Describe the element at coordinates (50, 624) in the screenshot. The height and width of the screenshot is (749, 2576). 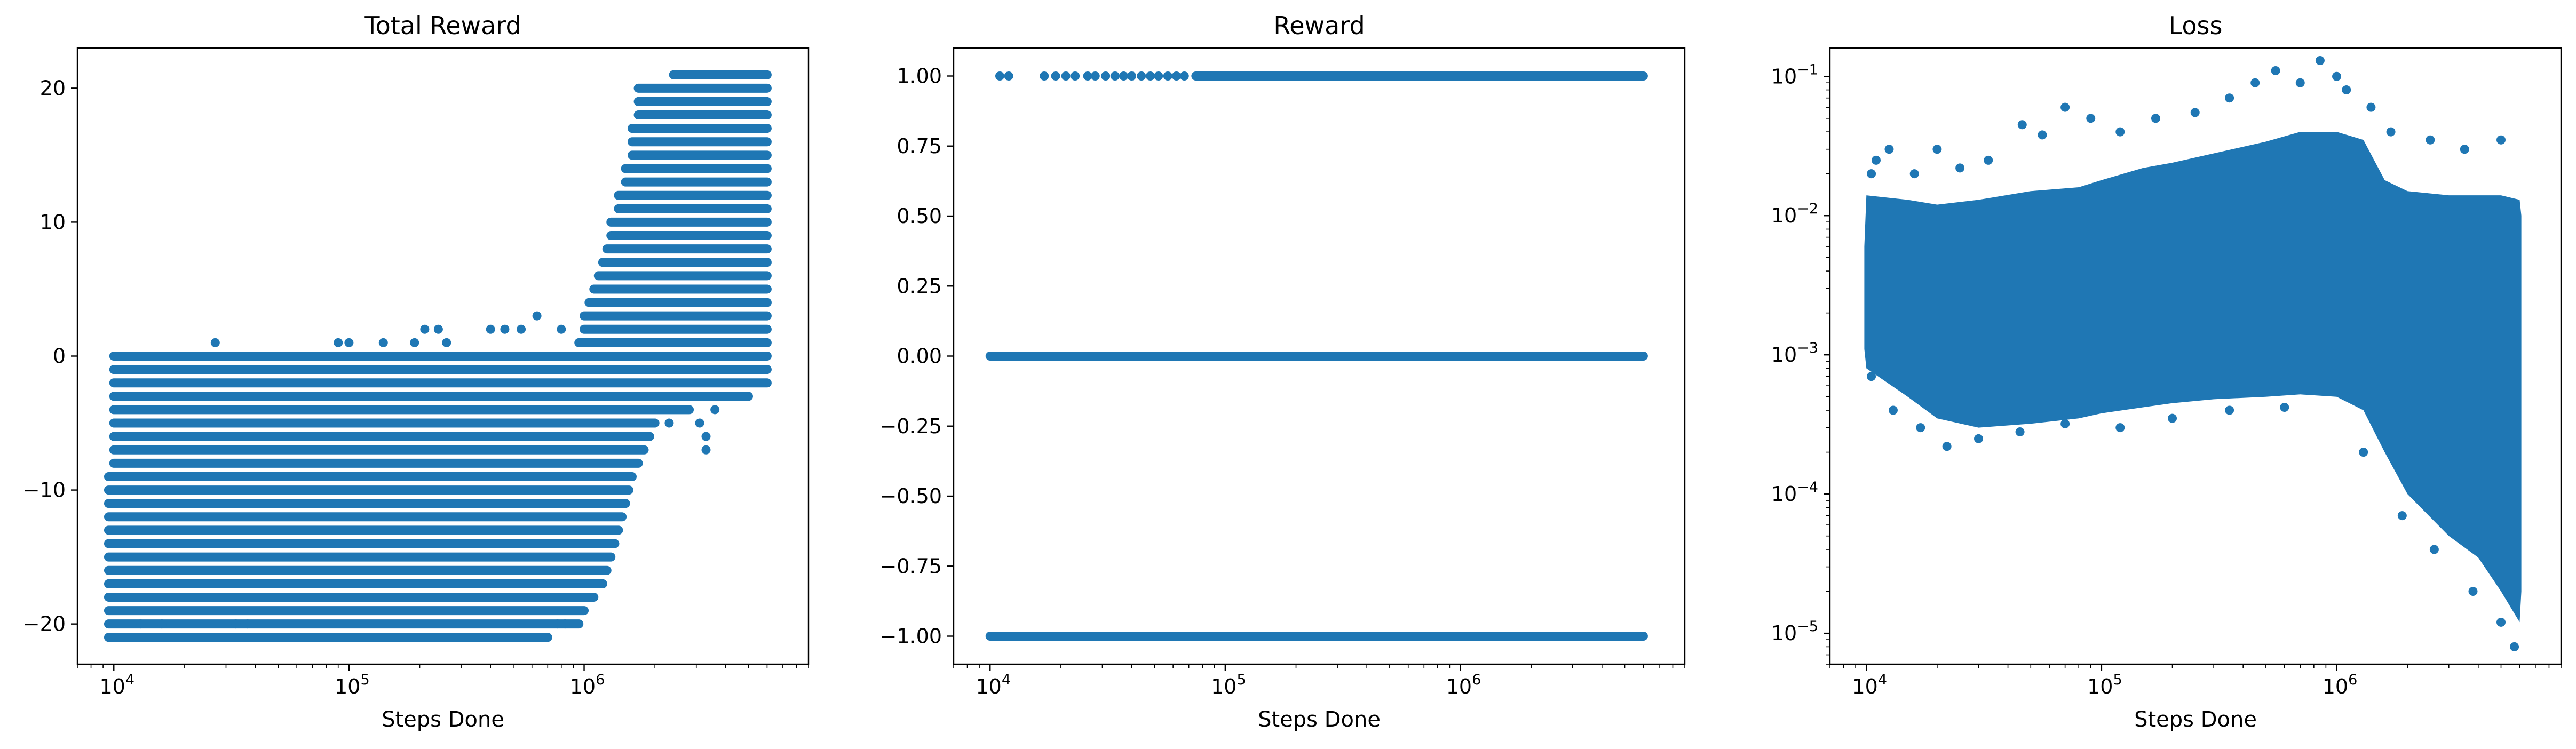
I see `y-tick: −20` at that location.